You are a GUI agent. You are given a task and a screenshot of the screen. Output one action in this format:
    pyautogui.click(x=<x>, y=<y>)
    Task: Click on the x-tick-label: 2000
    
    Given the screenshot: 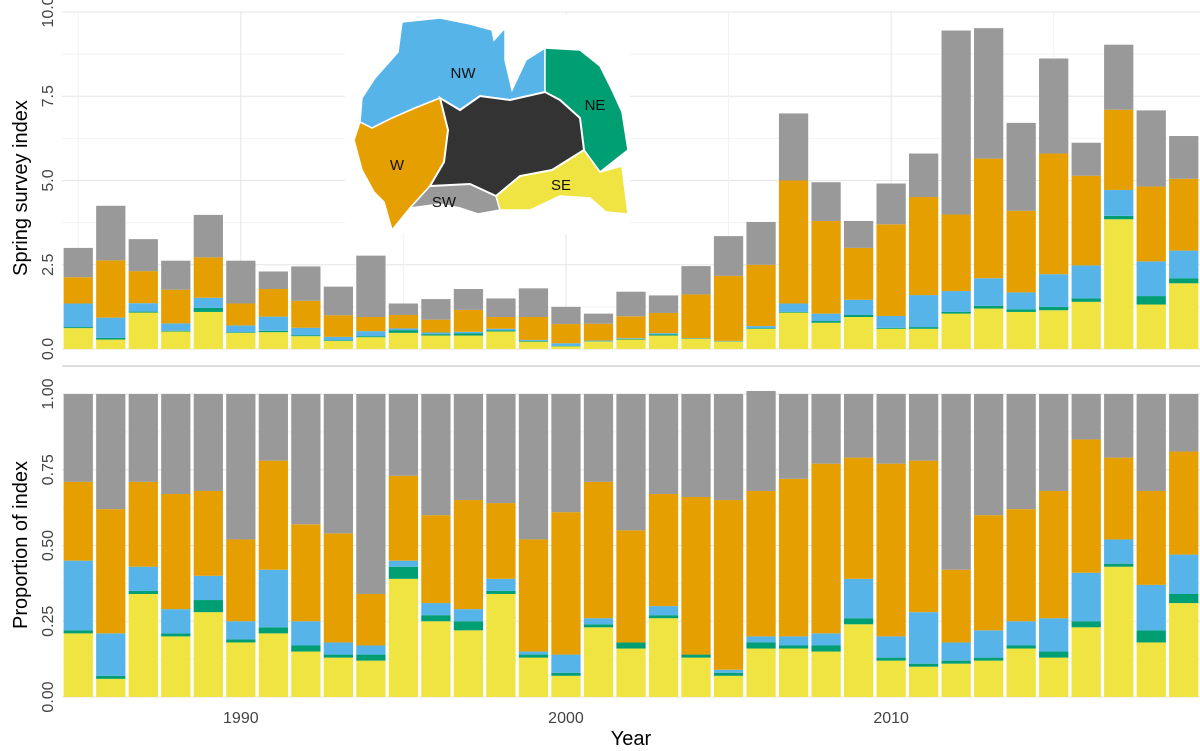 What is the action you would take?
    pyautogui.click(x=566, y=718)
    